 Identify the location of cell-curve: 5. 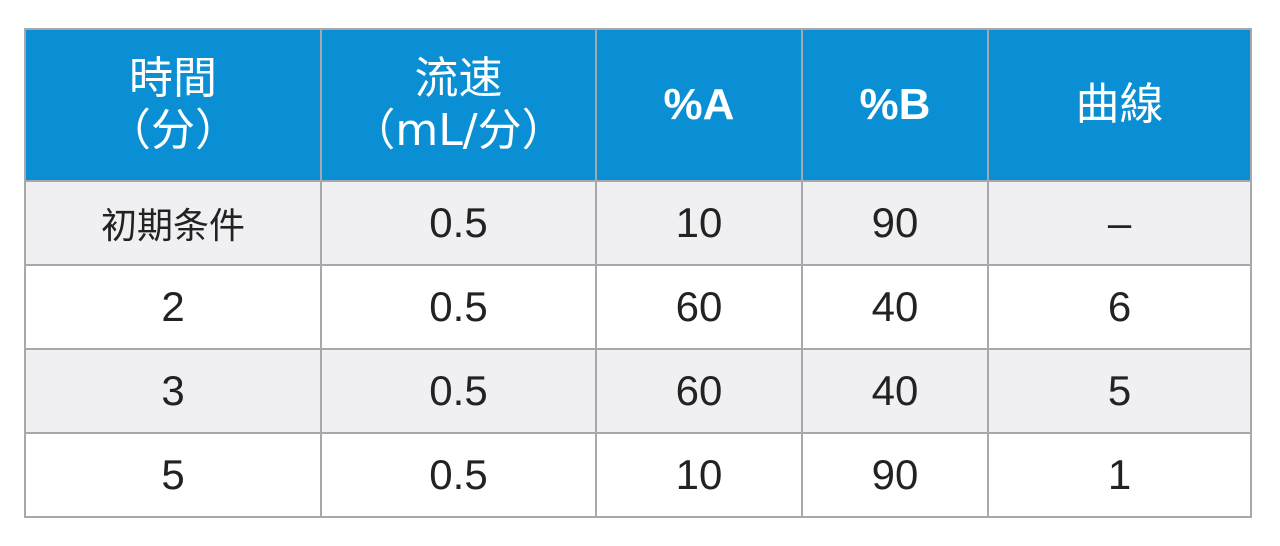
(1119, 391).